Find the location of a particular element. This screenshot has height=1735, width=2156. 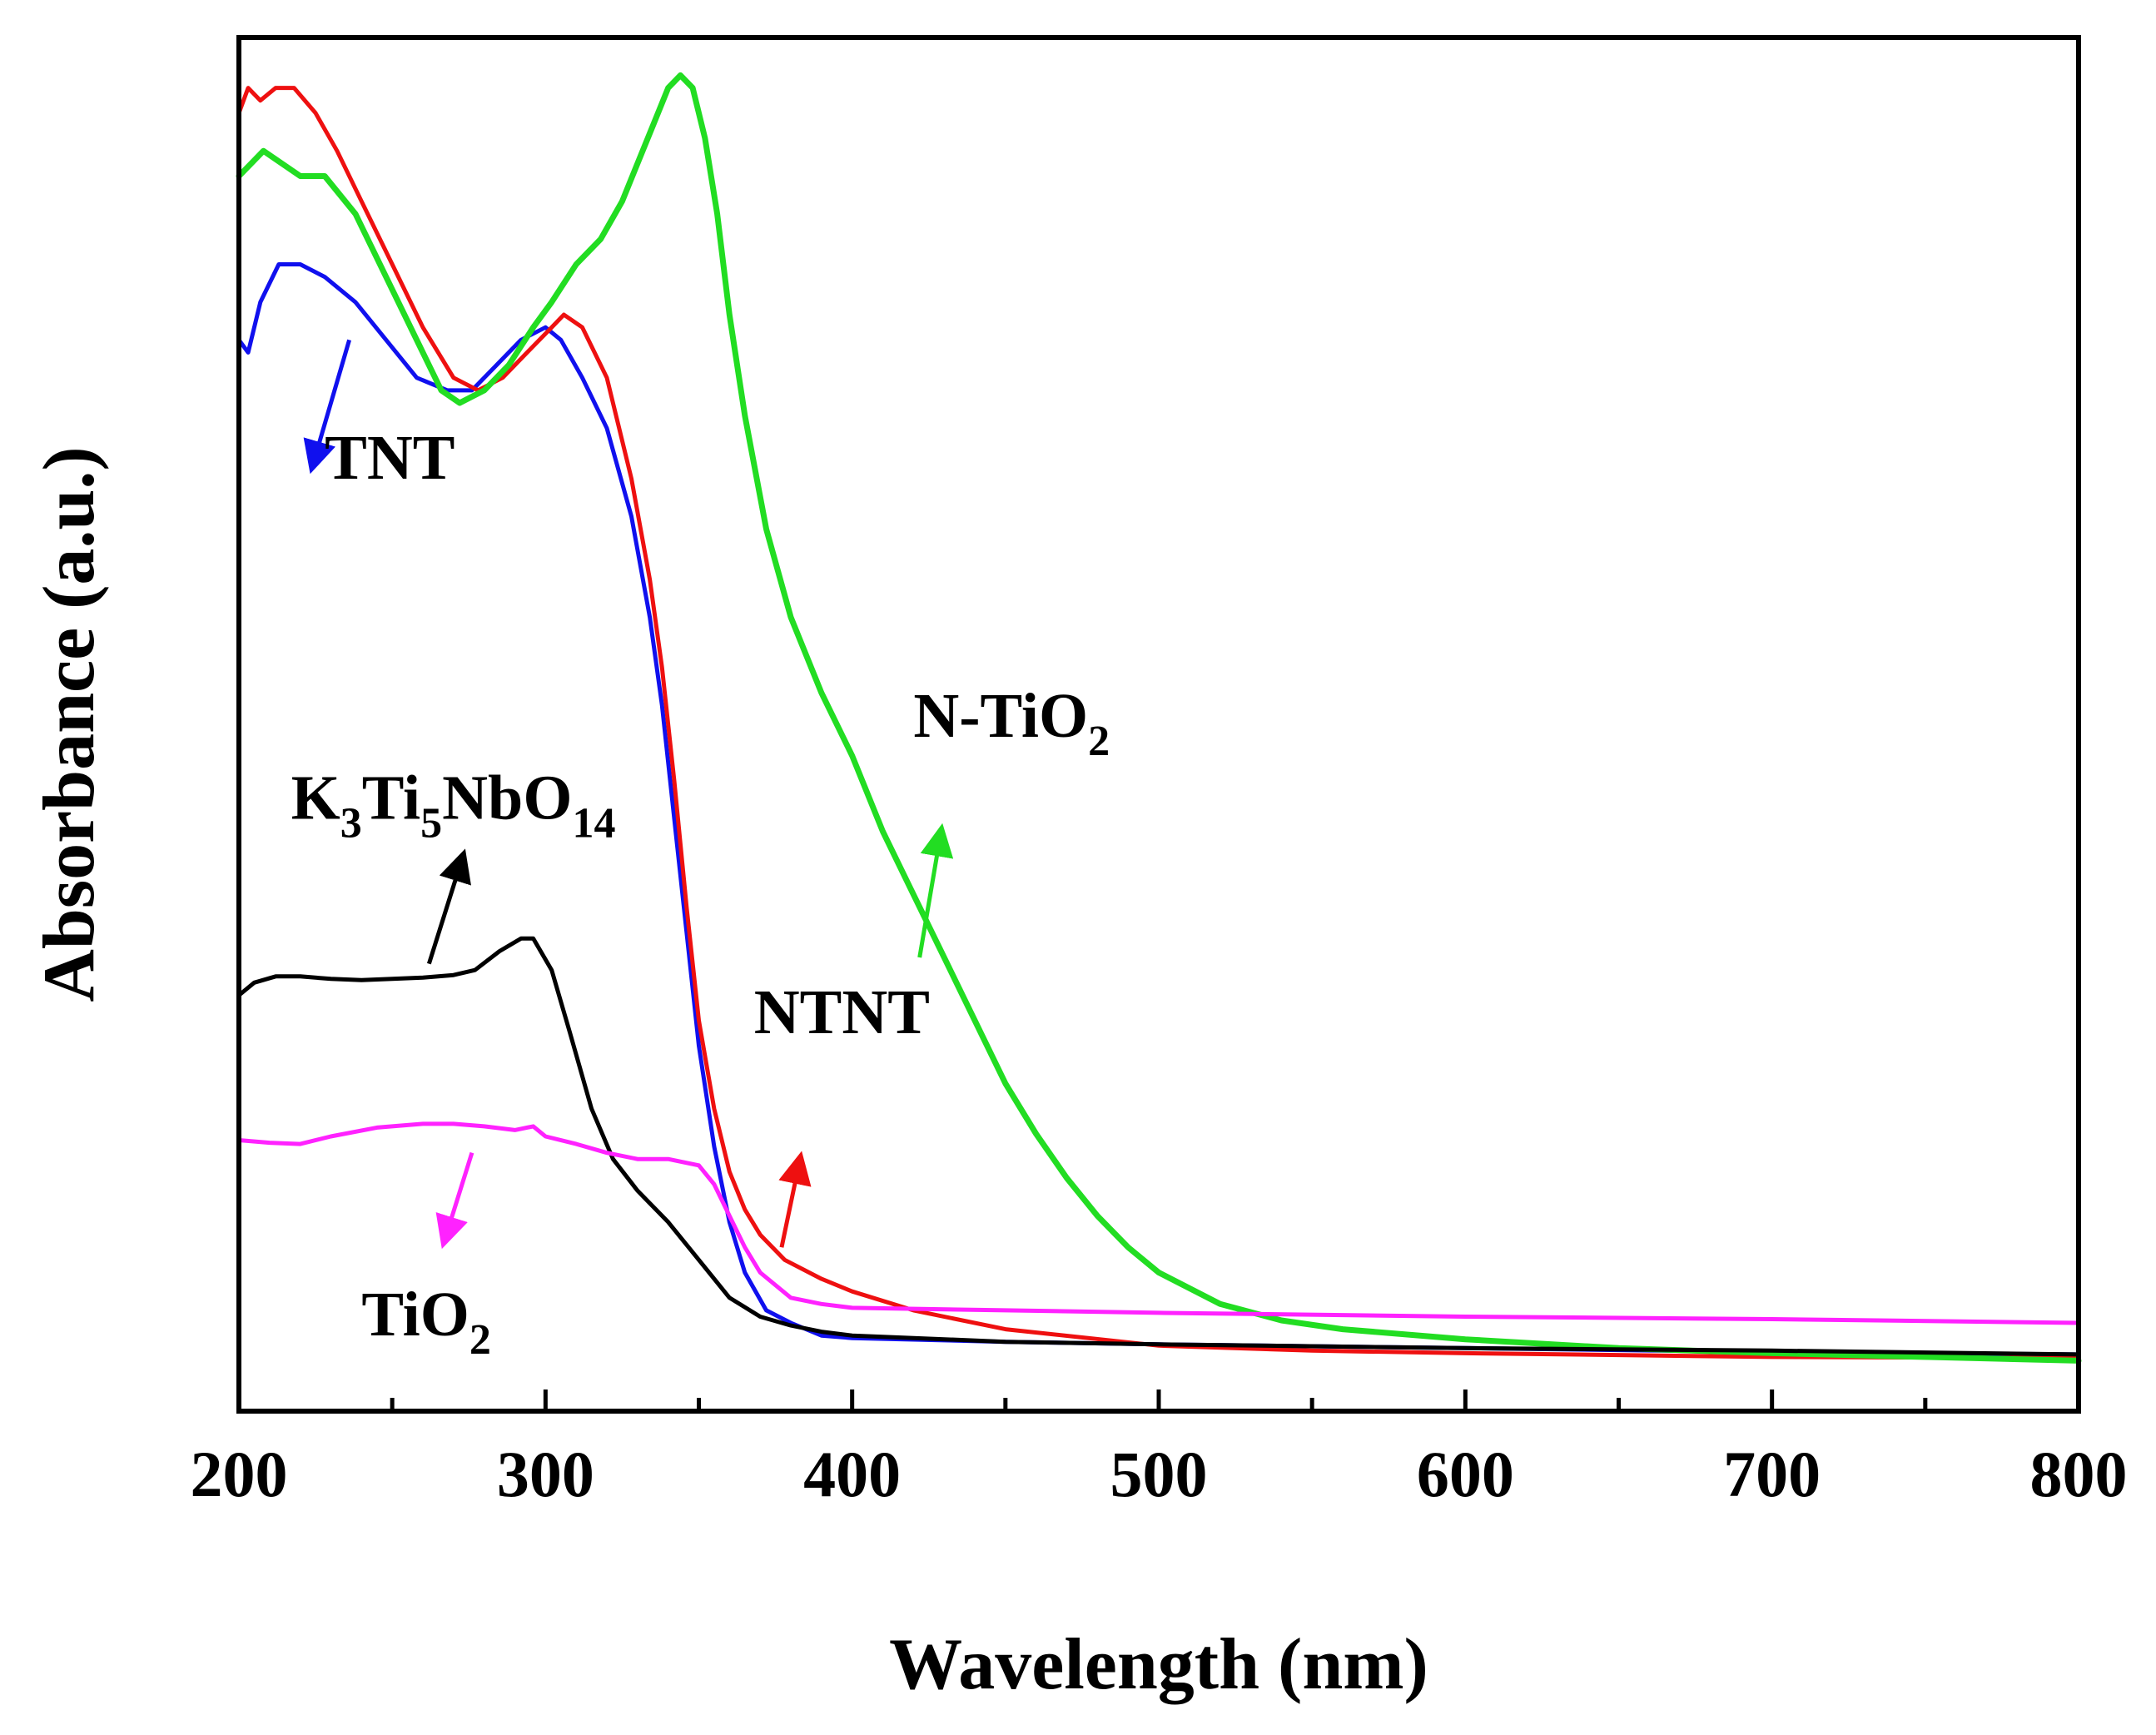

annotation-label-2: N-TiO2 is located at coordinates (1012, 723).